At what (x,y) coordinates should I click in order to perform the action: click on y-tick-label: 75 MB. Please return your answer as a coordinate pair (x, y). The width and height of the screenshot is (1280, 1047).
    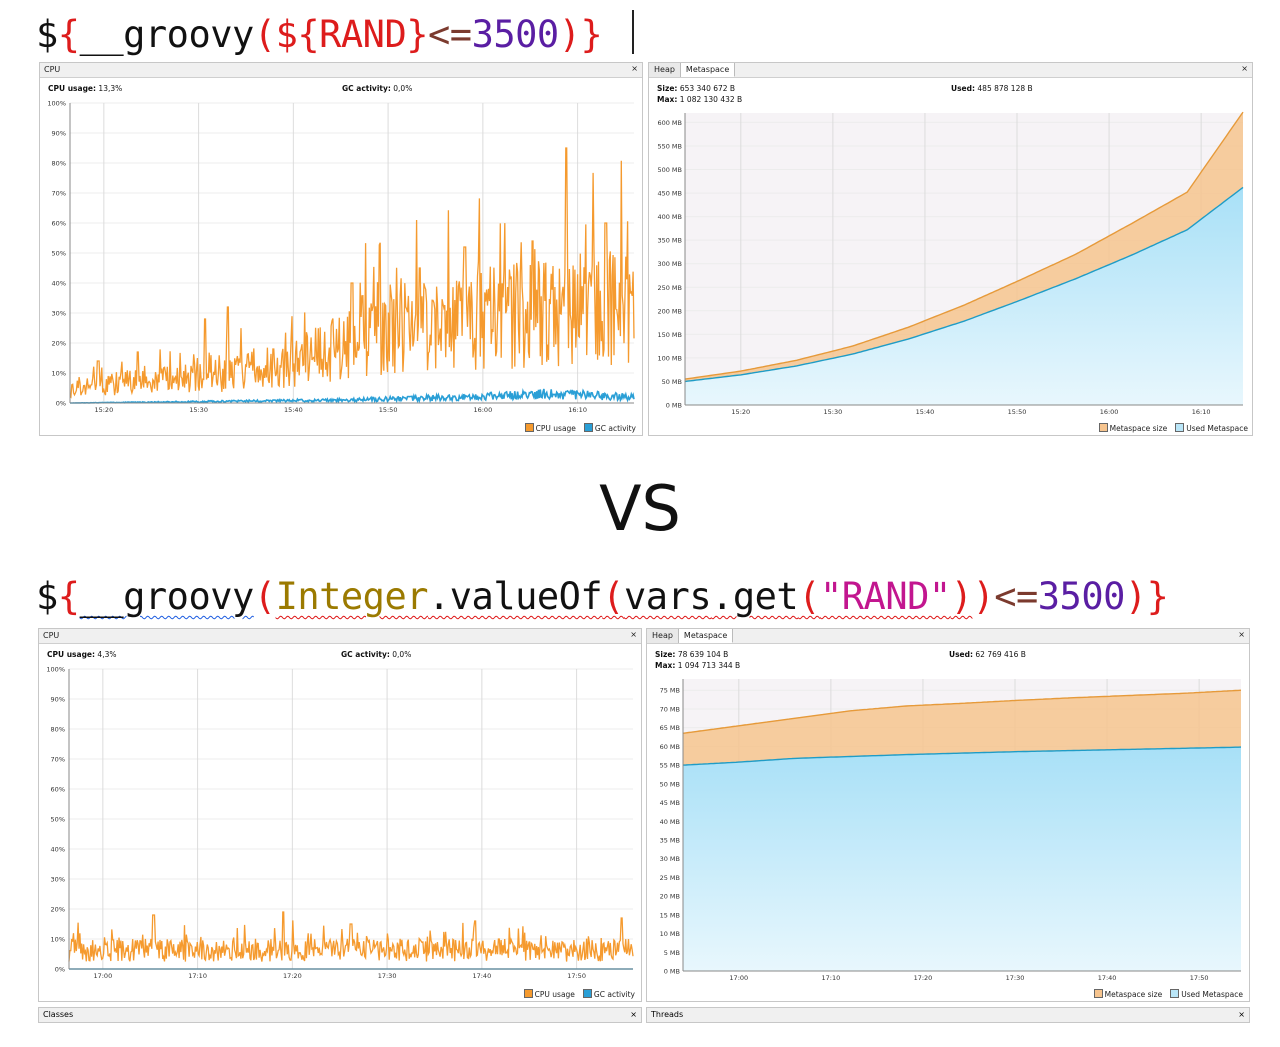
    Looking at the image, I should click on (670, 691).